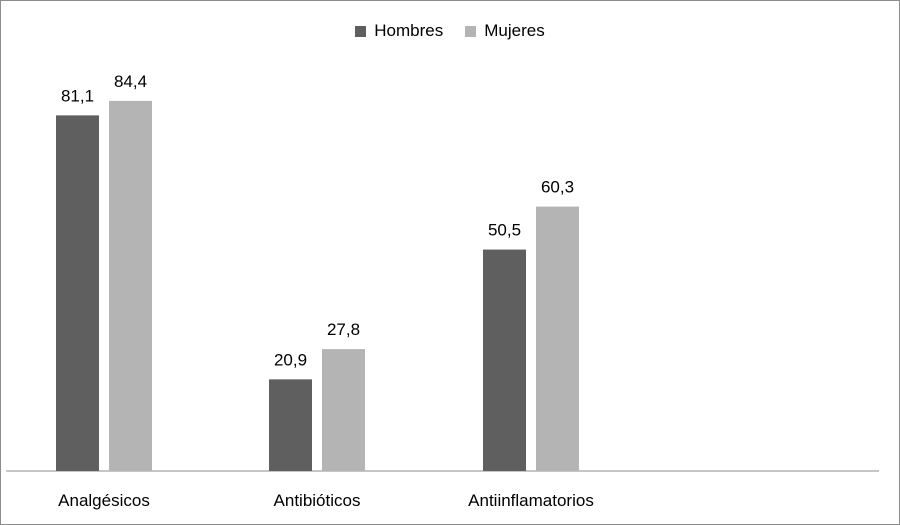  I want to click on legend-item-mujeres: Mujeres, so click(505, 31).